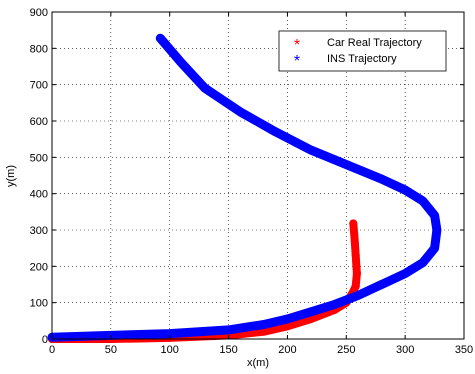  Describe the element at coordinates (39, 304) in the screenshot. I see `y-tick-label: 100` at that location.